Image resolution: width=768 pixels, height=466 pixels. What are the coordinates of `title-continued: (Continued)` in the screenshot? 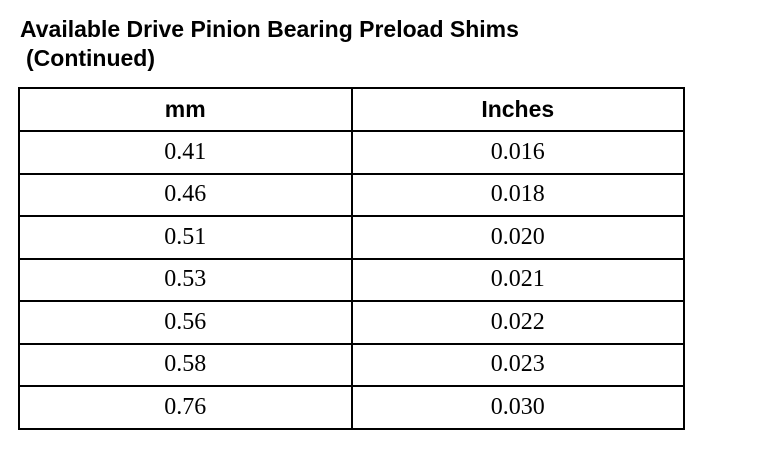 It's located at (91, 58).